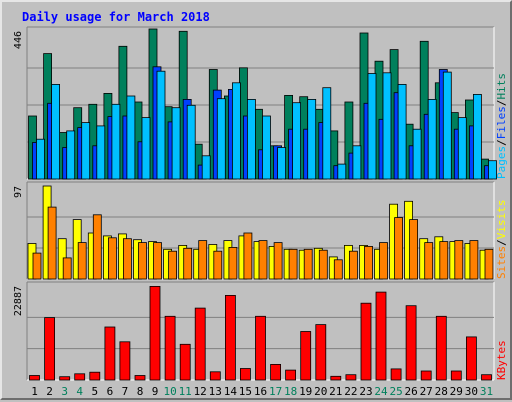 The height and width of the screenshot is (402, 512). I want to click on day-label-8: 8, so click(140, 391).